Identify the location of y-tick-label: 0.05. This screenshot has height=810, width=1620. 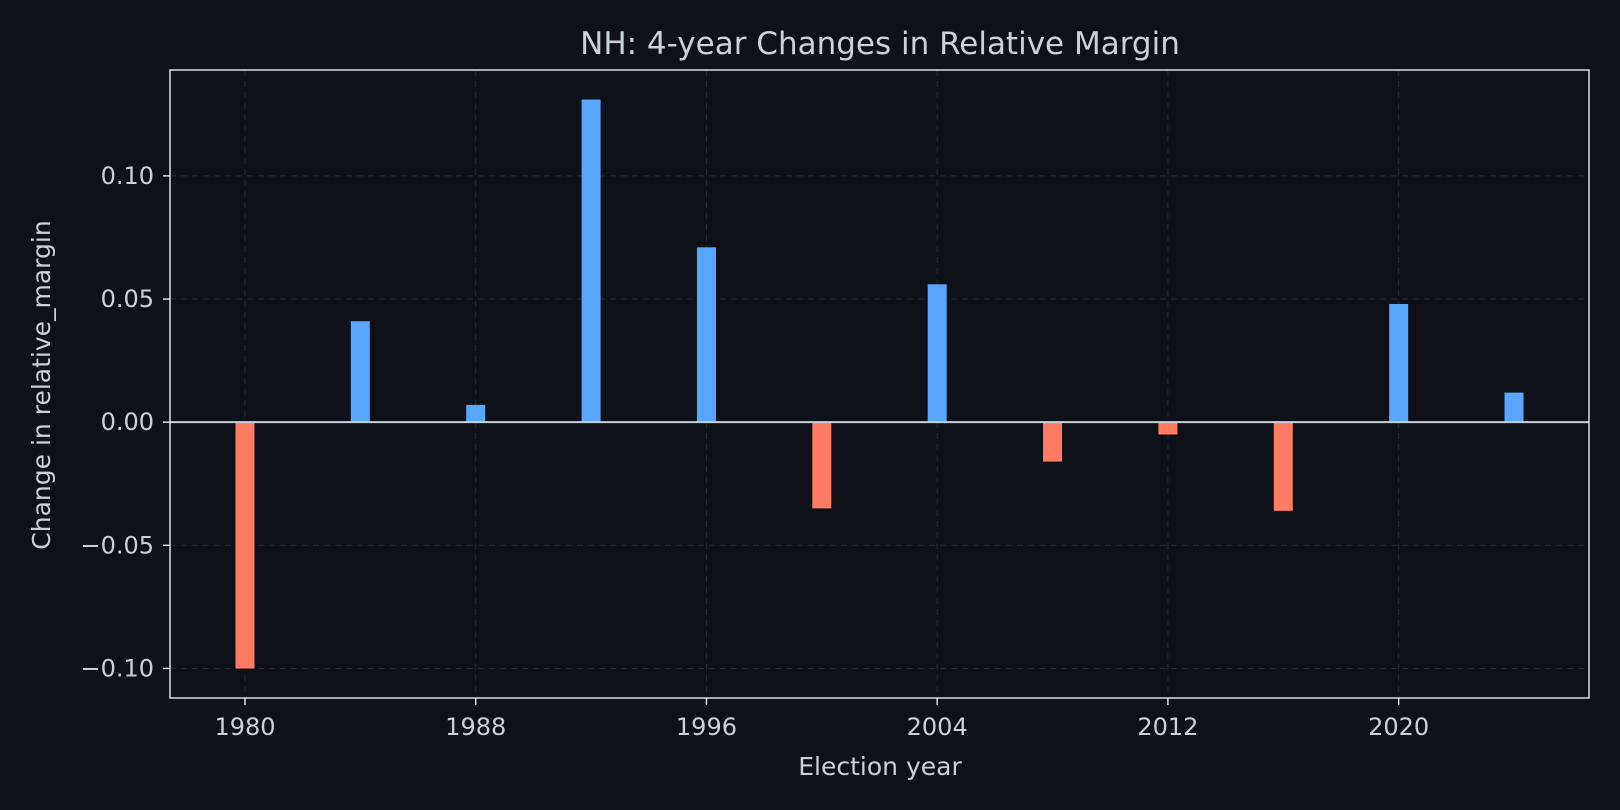
(127, 299).